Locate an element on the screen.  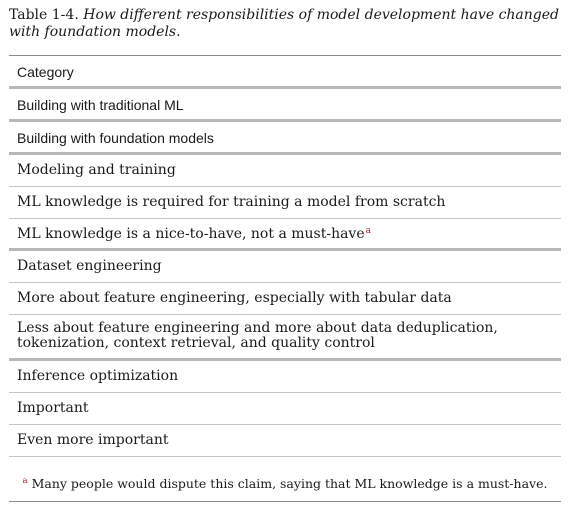
category-dataset-engineering: Dataset engineering is located at coordinates (285, 267).